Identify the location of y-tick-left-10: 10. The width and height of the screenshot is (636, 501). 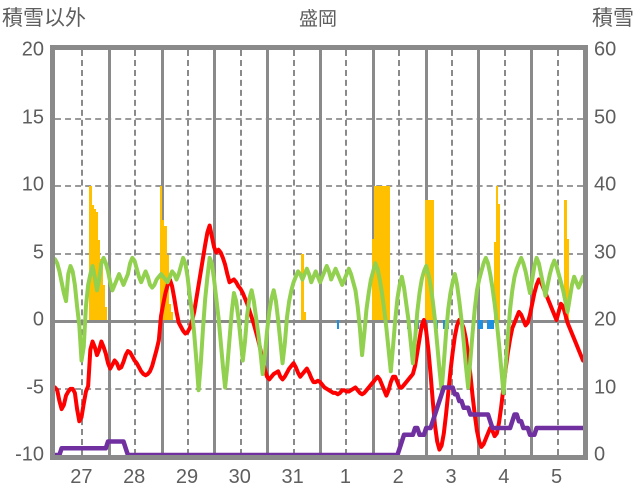
(32, 184).